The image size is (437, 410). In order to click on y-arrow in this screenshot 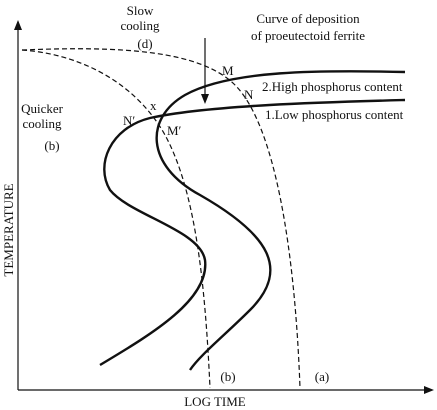, I will do `click(18, 25)`.